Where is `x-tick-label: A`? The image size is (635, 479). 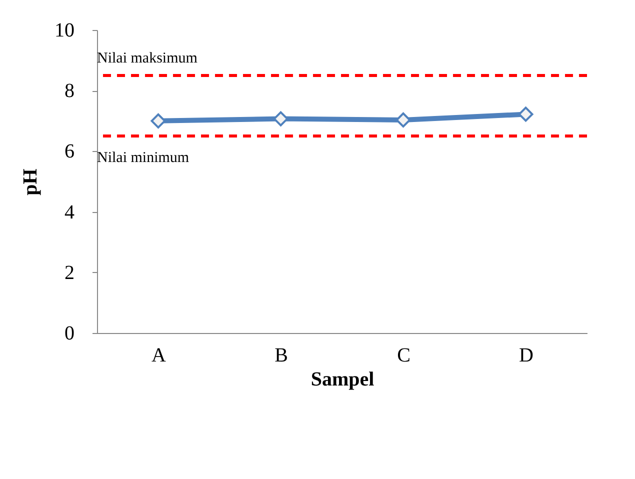 x-tick-label: A is located at coordinates (159, 355).